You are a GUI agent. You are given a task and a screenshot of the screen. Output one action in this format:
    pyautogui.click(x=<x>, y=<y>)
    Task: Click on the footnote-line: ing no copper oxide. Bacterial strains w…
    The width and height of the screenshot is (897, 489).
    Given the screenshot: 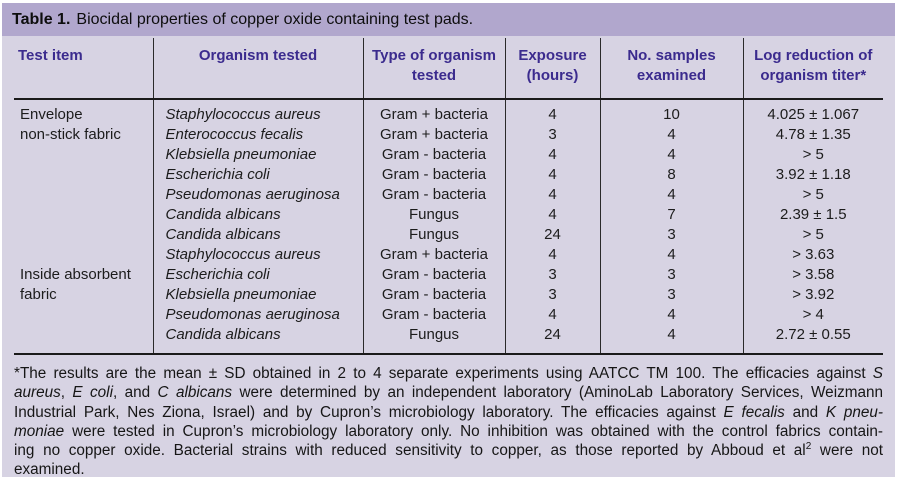 What is the action you would take?
    pyautogui.click(x=448, y=450)
    